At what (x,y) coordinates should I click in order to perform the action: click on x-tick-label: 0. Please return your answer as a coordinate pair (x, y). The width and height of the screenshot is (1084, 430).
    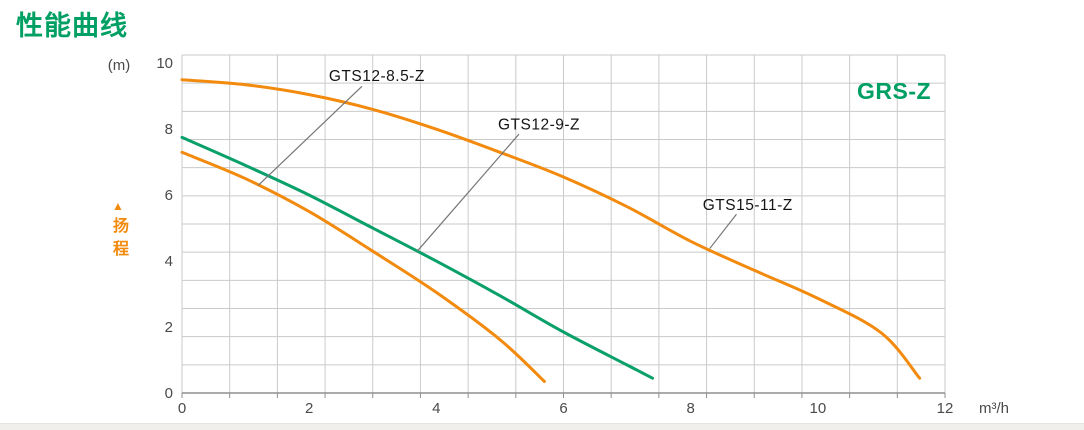
    Looking at the image, I should click on (182, 408).